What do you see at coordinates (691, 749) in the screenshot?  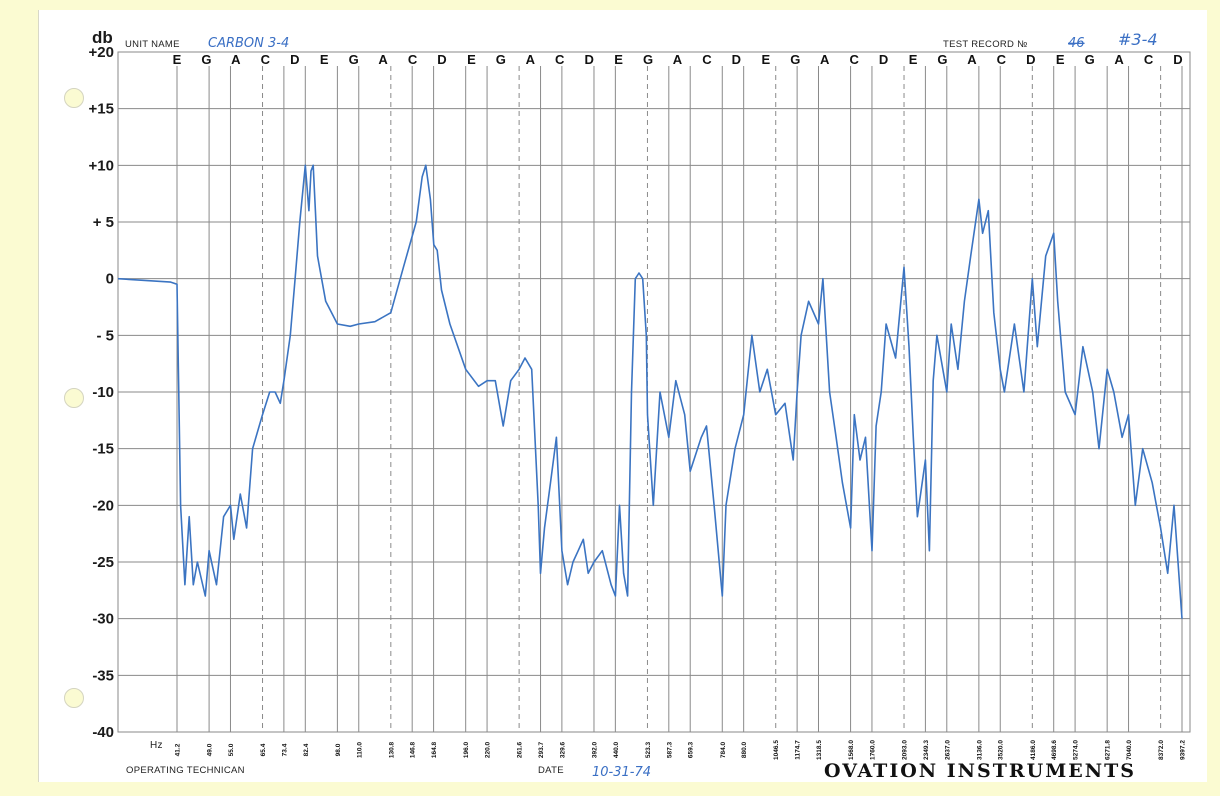 I see `x-tick-label: 659.3` at bounding box center [691, 749].